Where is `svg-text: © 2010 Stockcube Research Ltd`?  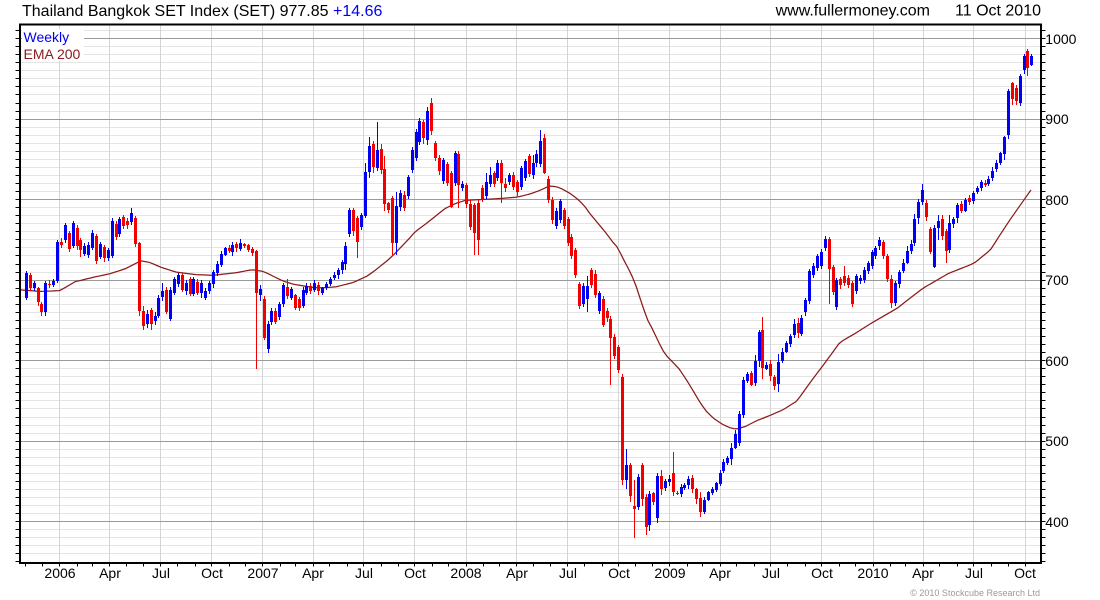 svg-text: © 2010 Stockcube Research Ltd is located at coordinates (975, 593).